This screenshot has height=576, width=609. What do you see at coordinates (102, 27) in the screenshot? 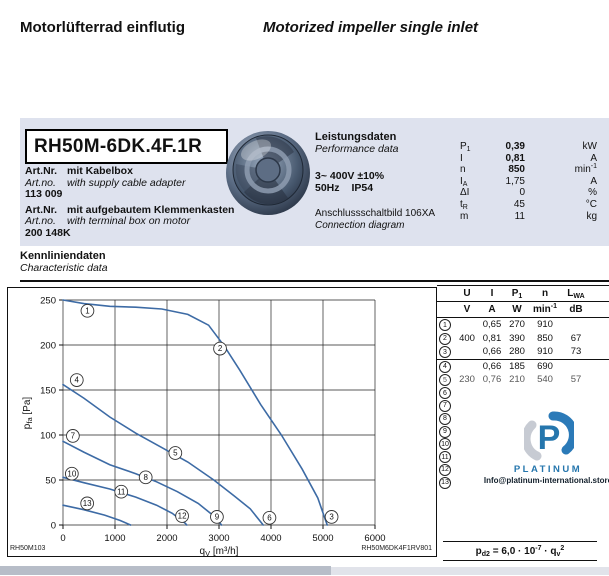
I see `page-title-german: Motorlüfterrad einflutig` at bounding box center [102, 27].